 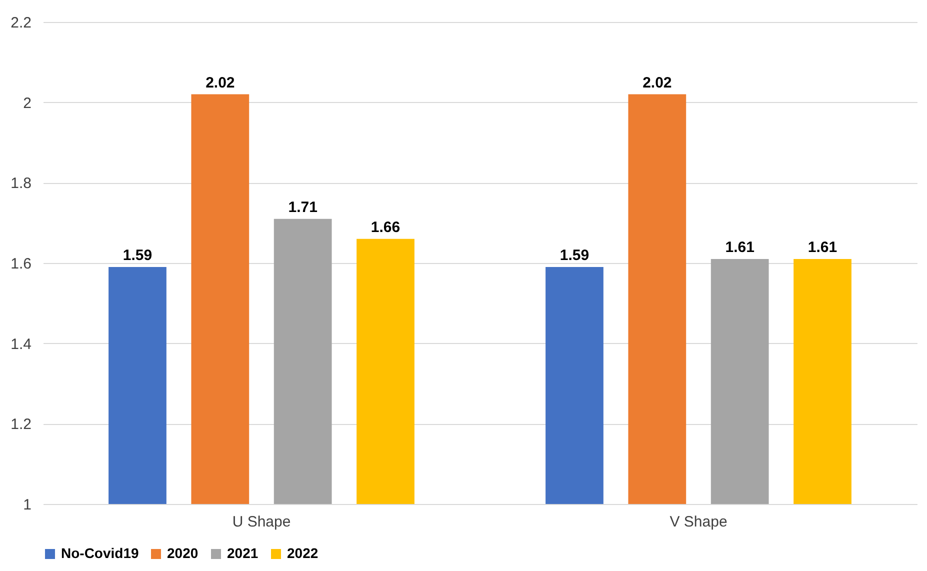 I want to click on legend-label: 2021, so click(x=242, y=553).